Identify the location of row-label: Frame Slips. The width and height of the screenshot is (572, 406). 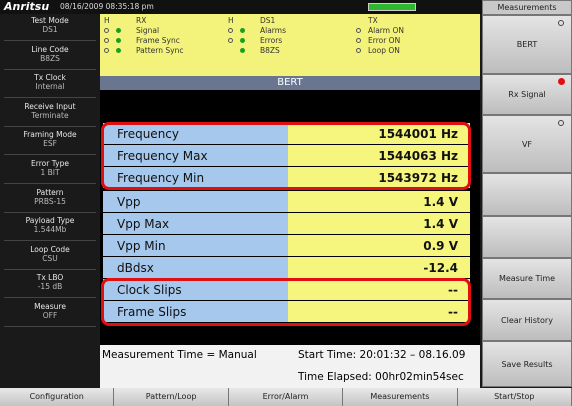
(195, 312).